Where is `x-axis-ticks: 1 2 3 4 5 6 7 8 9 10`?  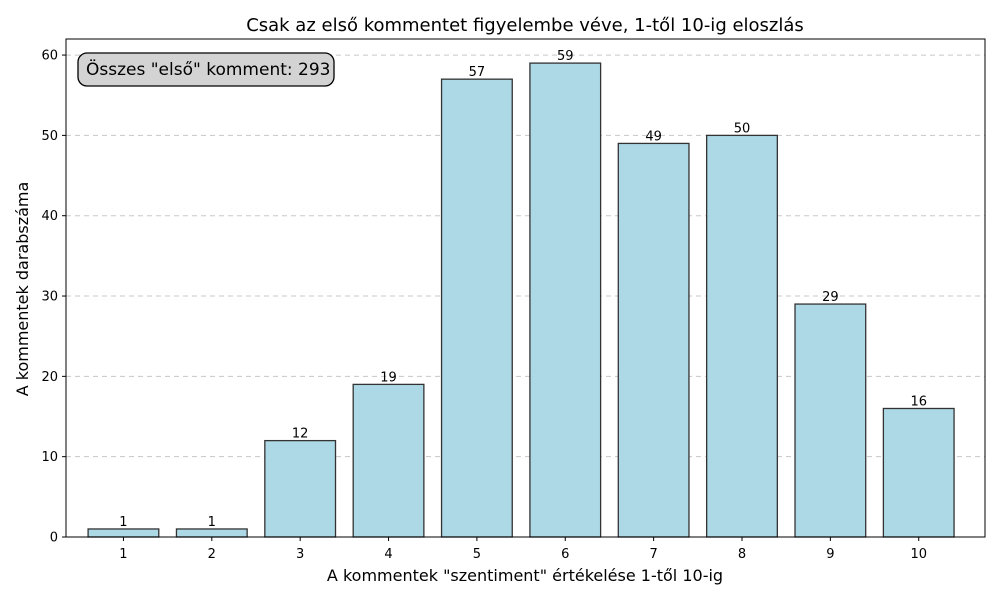 x-axis-ticks: 1 2 3 4 5 6 7 8 9 10 is located at coordinates (523, 549).